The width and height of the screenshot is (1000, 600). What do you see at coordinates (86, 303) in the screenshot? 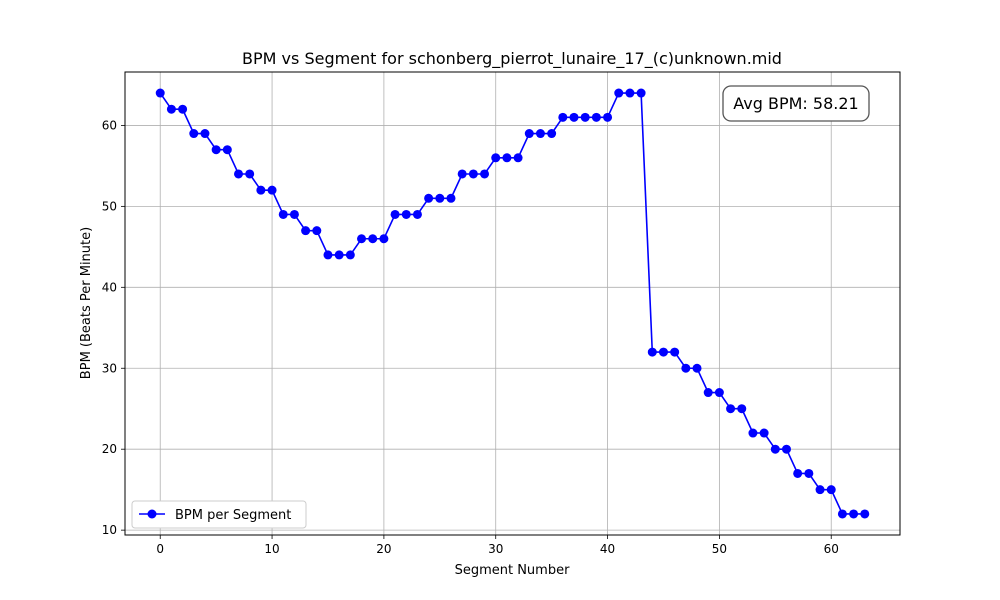
I see `y-axis-label: BPM (Beats Per Minute)` at bounding box center [86, 303].